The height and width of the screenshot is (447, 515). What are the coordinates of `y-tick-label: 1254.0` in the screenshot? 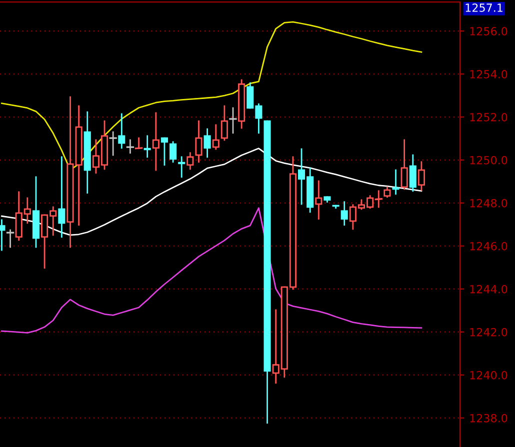 It's located at (489, 74).